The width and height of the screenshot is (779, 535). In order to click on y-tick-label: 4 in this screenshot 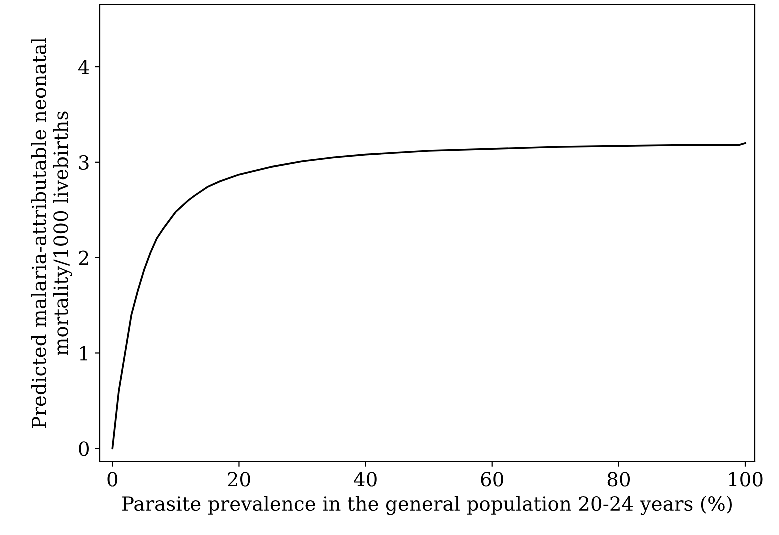, I will do `click(84, 67)`.